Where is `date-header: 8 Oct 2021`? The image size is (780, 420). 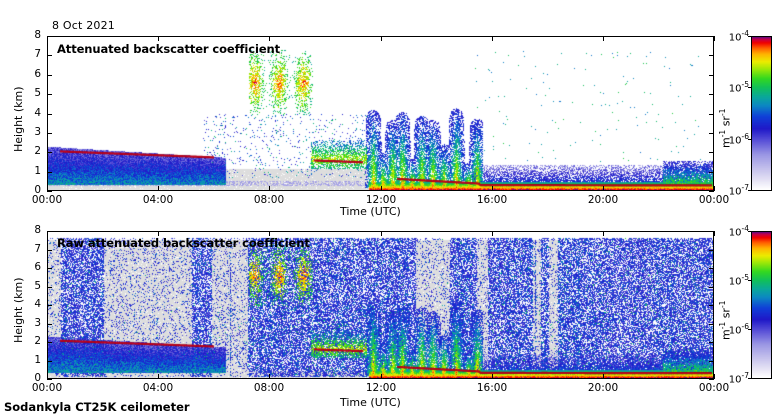
date-header: 8 Oct 2021 is located at coordinates (84, 25).